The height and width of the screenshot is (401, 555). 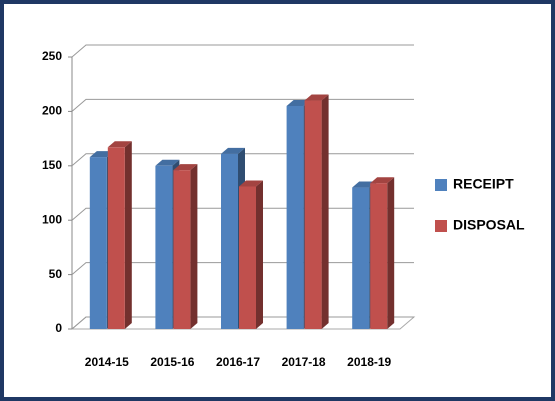 I want to click on y-tick-label: 150, so click(x=52, y=165).